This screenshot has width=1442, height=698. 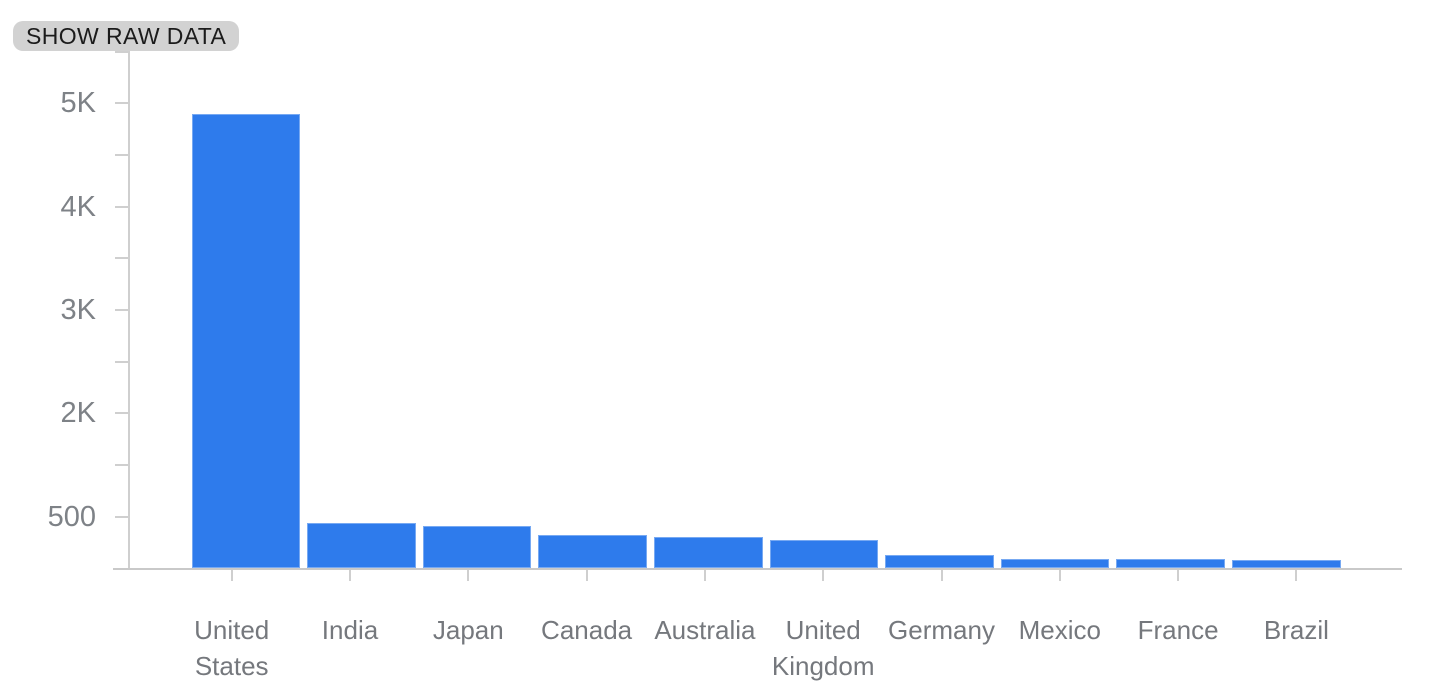 I want to click on x-category-label: Mexico, so click(x=1059, y=630).